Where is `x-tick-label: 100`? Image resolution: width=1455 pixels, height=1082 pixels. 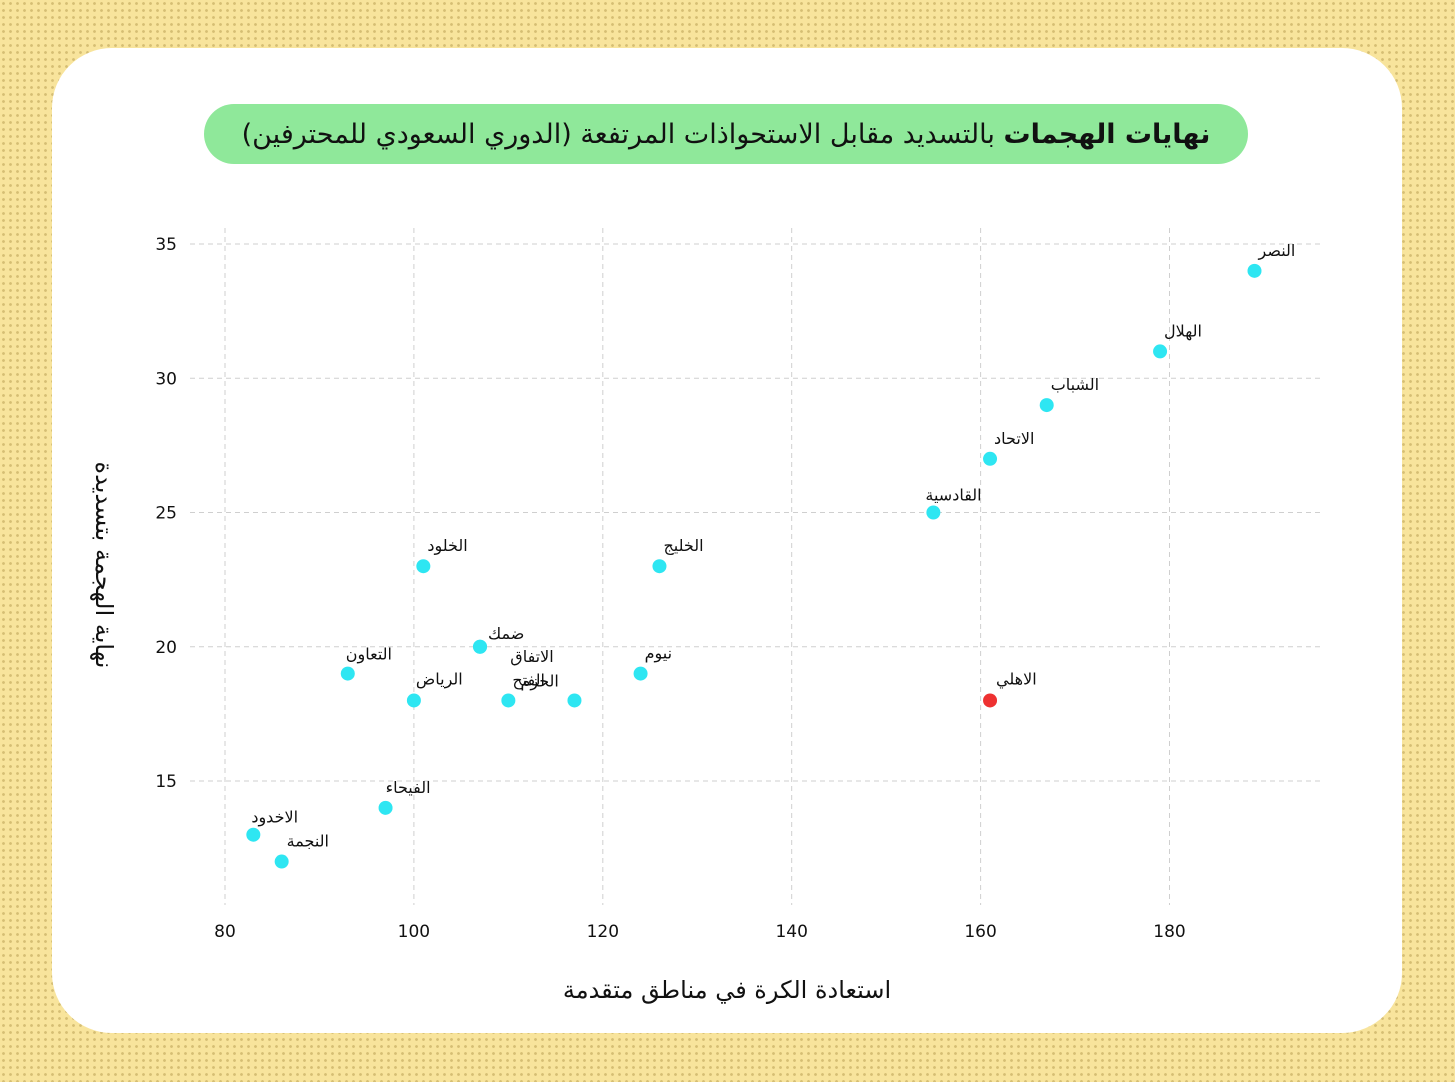 x-tick-label: 100 is located at coordinates (414, 932).